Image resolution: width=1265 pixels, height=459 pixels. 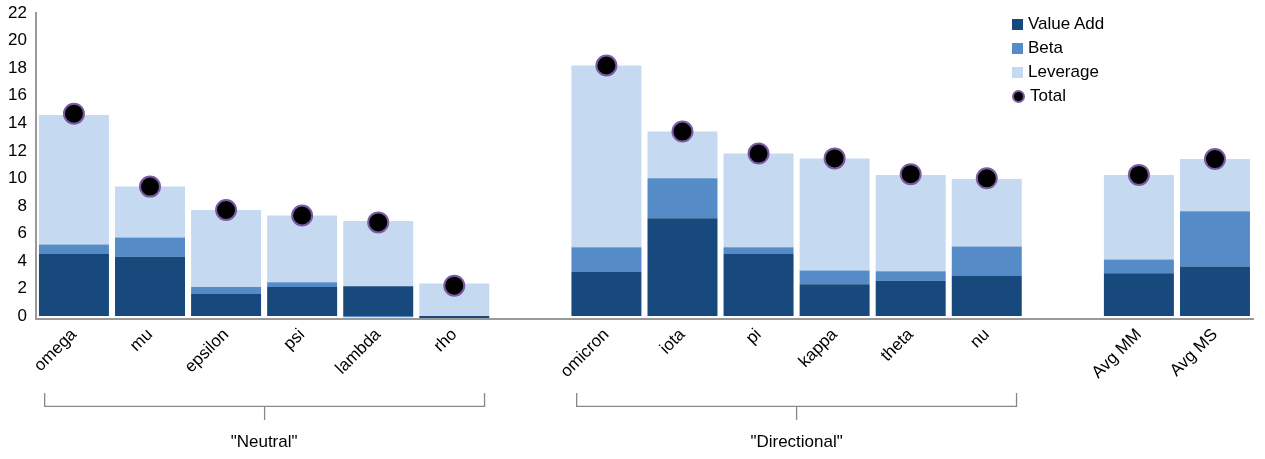 What do you see at coordinates (1193, 352) in the screenshot?
I see `x-tick-label: Avg MS` at bounding box center [1193, 352].